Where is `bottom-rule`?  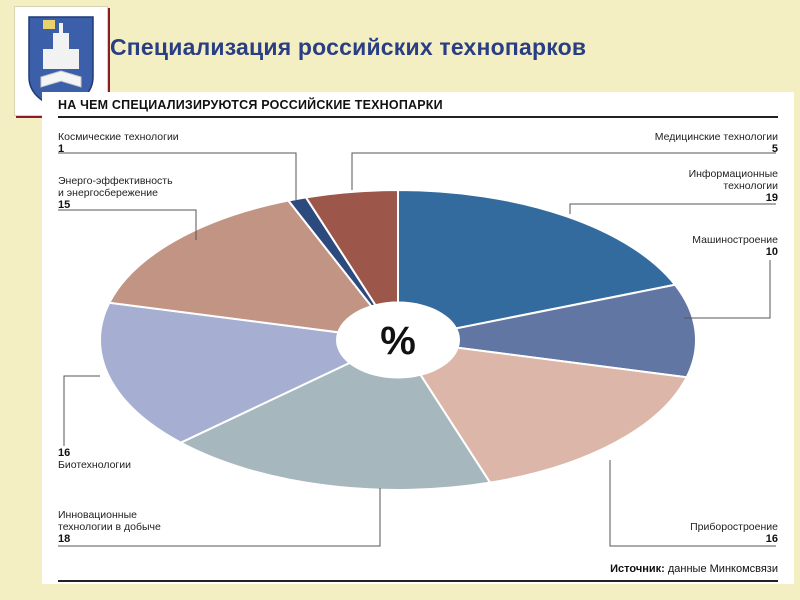 bottom-rule is located at coordinates (418, 581).